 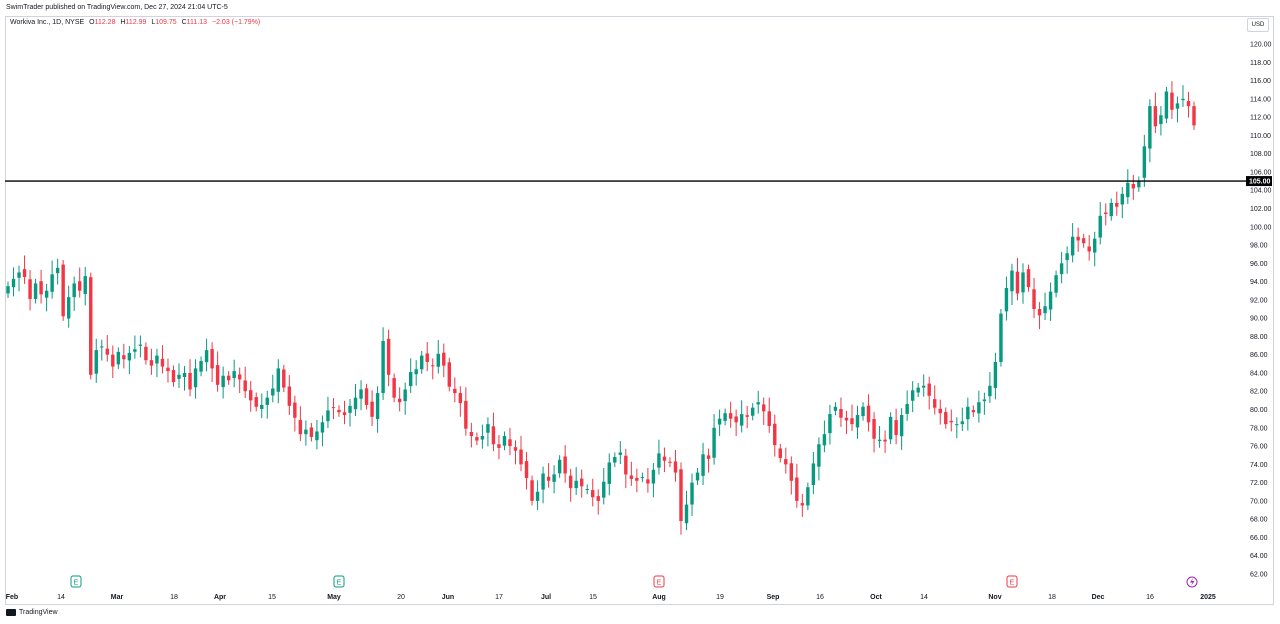 What do you see at coordinates (401, 597) in the screenshot?
I see `x-tick-label: 20` at bounding box center [401, 597].